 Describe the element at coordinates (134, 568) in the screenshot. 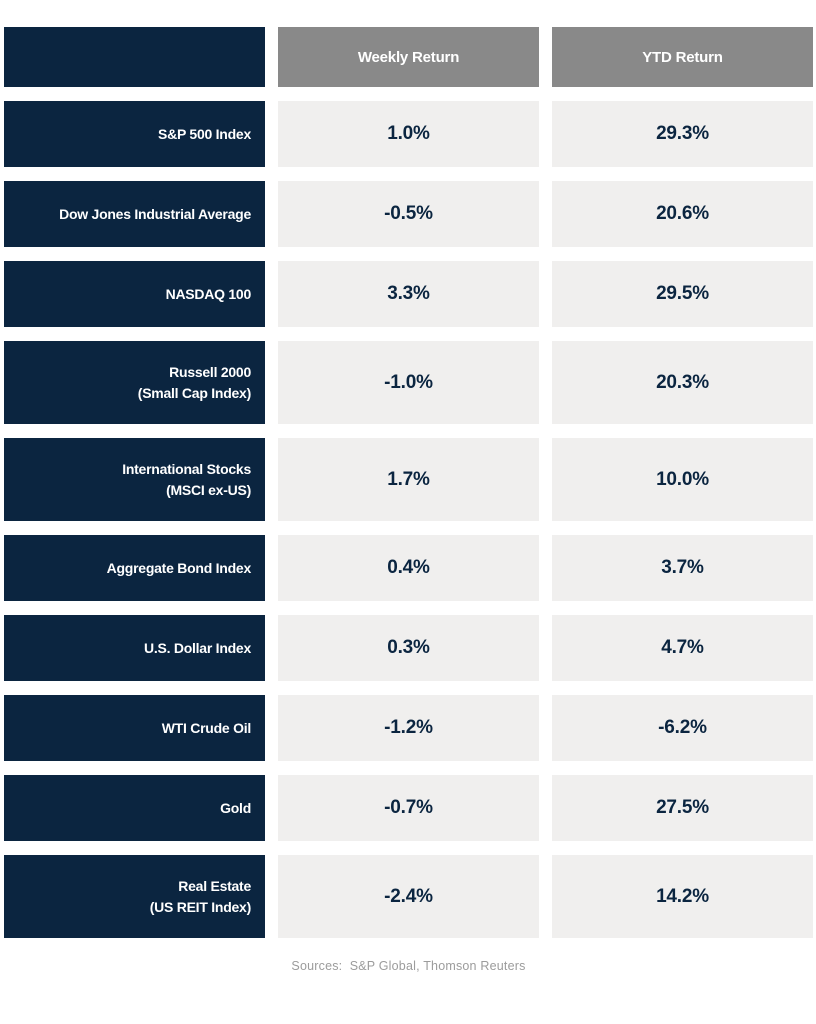

I see `row-label: Aggregate Bond Index` at that location.